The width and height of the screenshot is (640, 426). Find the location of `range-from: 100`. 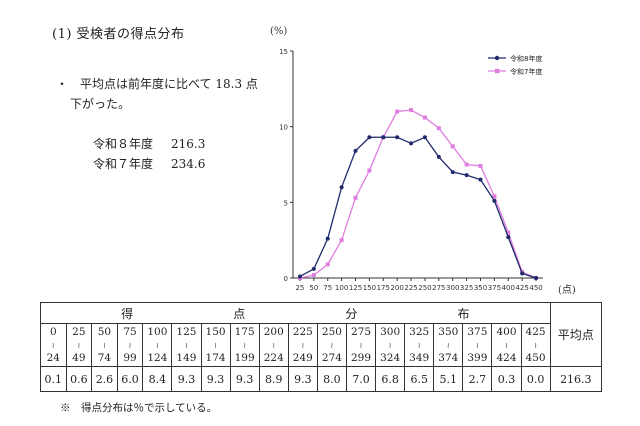

range-from: 100 is located at coordinates (157, 331).